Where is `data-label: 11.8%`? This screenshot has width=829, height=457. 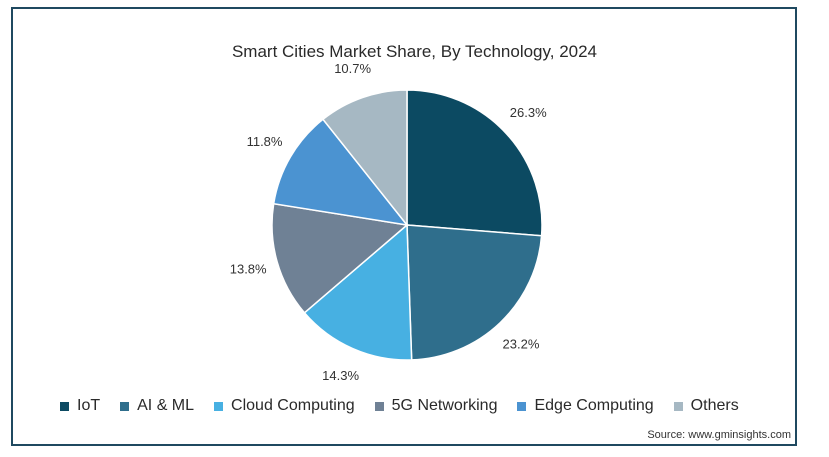 data-label: 11.8% is located at coordinates (265, 141).